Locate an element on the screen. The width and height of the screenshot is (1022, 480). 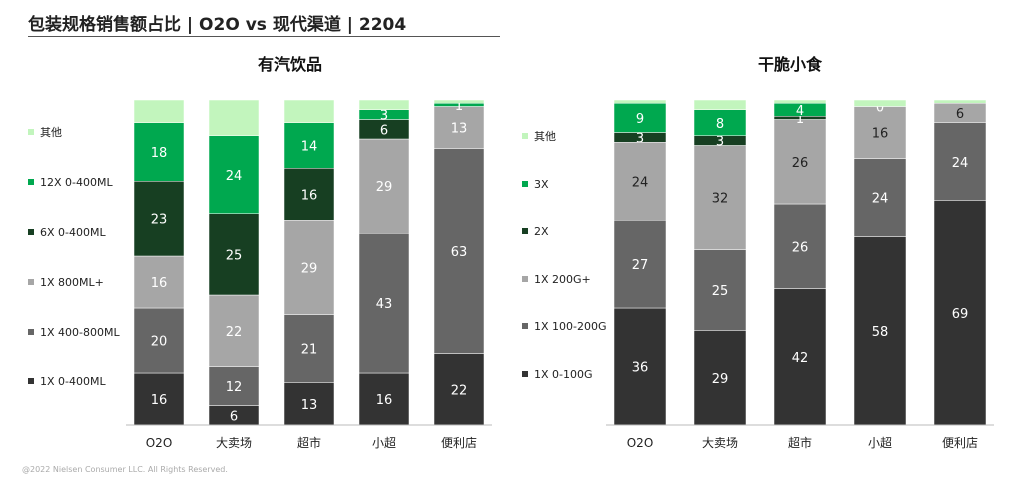
data-label: 27 is located at coordinates (640, 265).